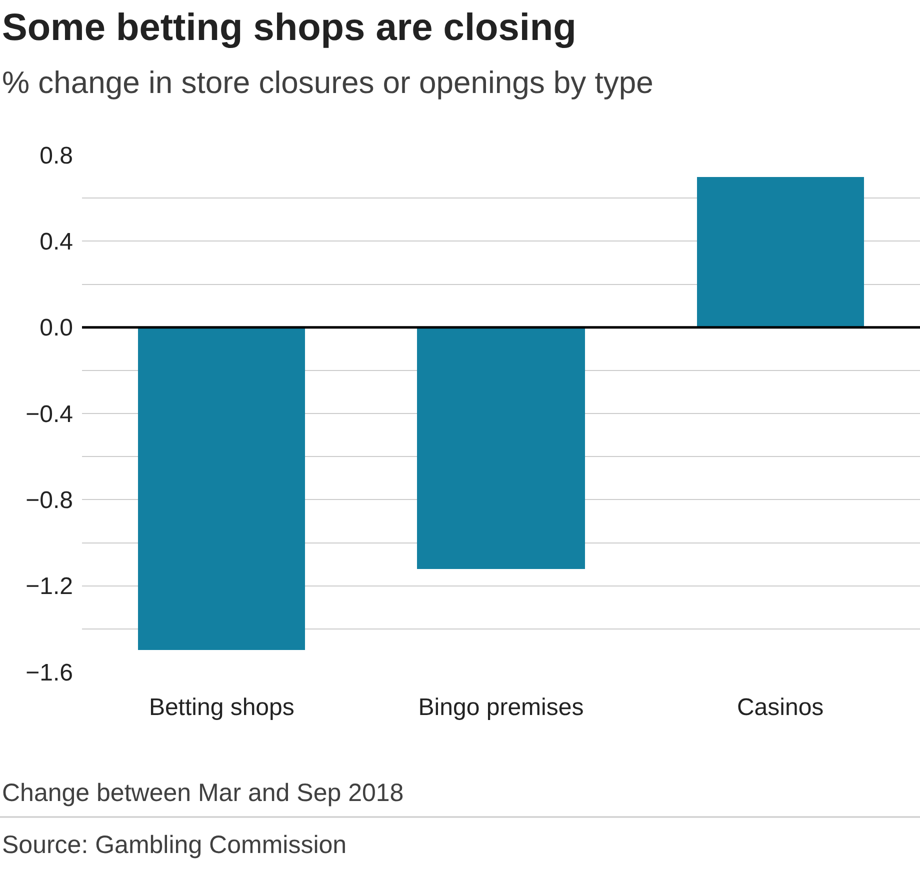 The image size is (920, 872). What do you see at coordinates (49, 586) in the screenshot?
I see `y-tick-label: −1.2` at bounding box center [49, 586].